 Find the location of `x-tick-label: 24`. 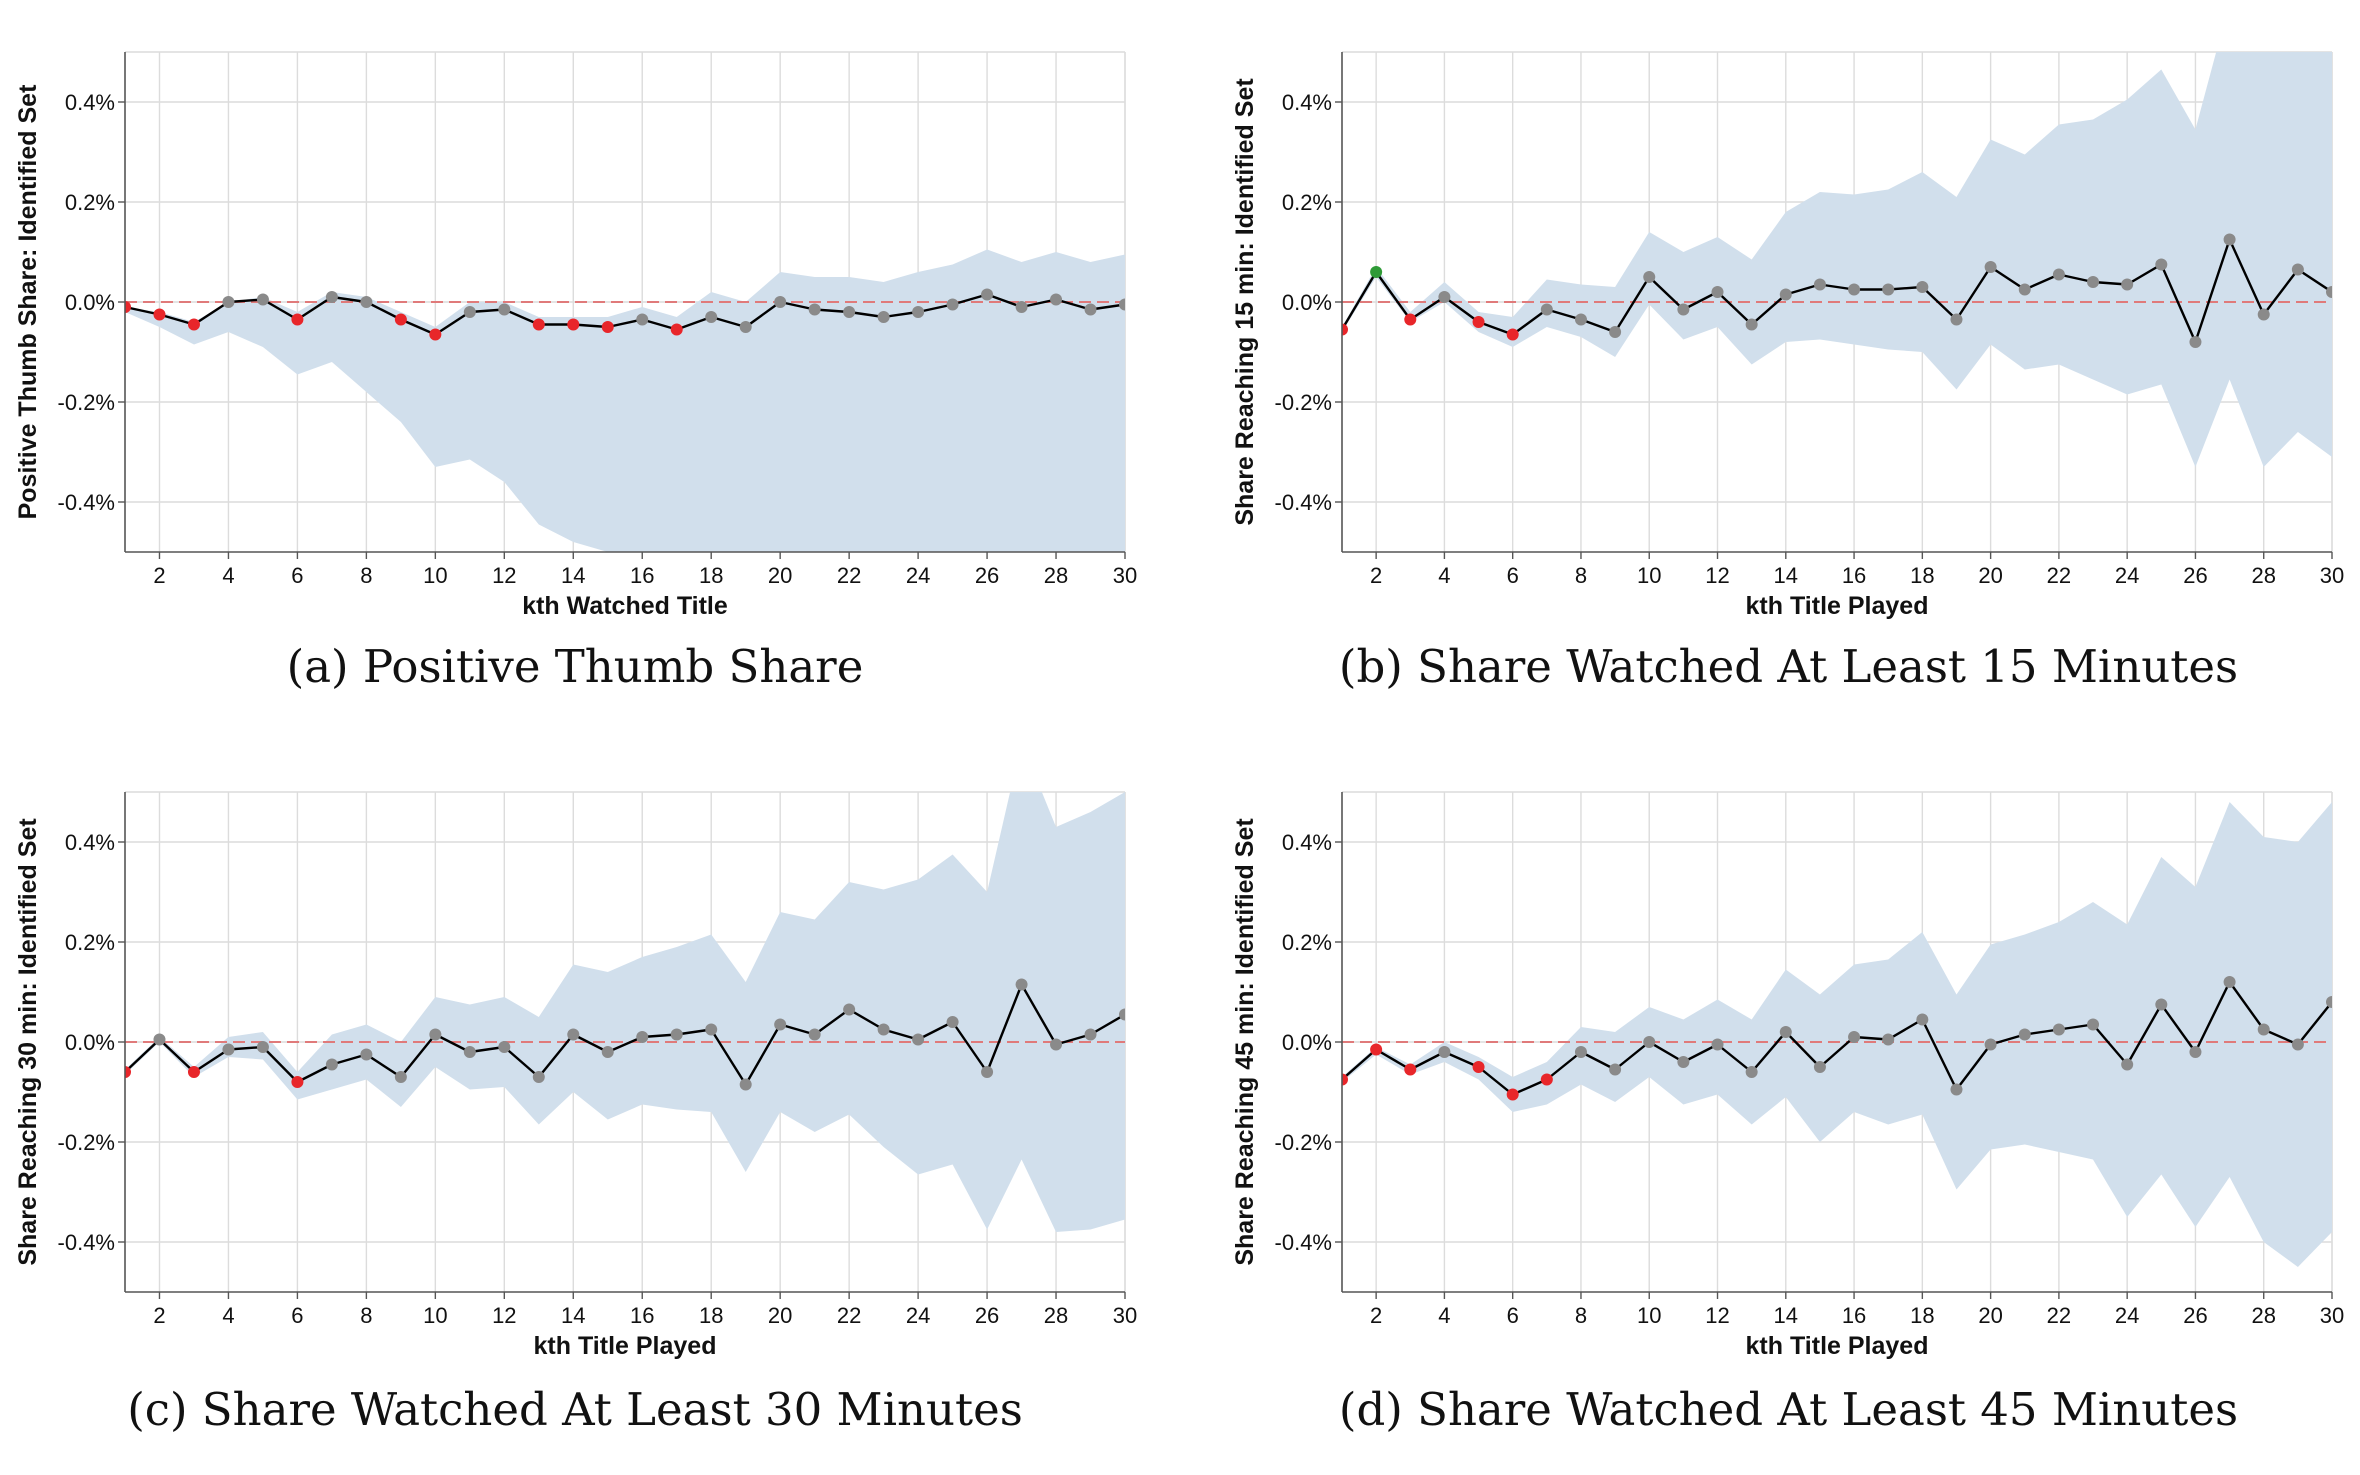

x-tick-label: 24 is located at coordinates (918, 575).